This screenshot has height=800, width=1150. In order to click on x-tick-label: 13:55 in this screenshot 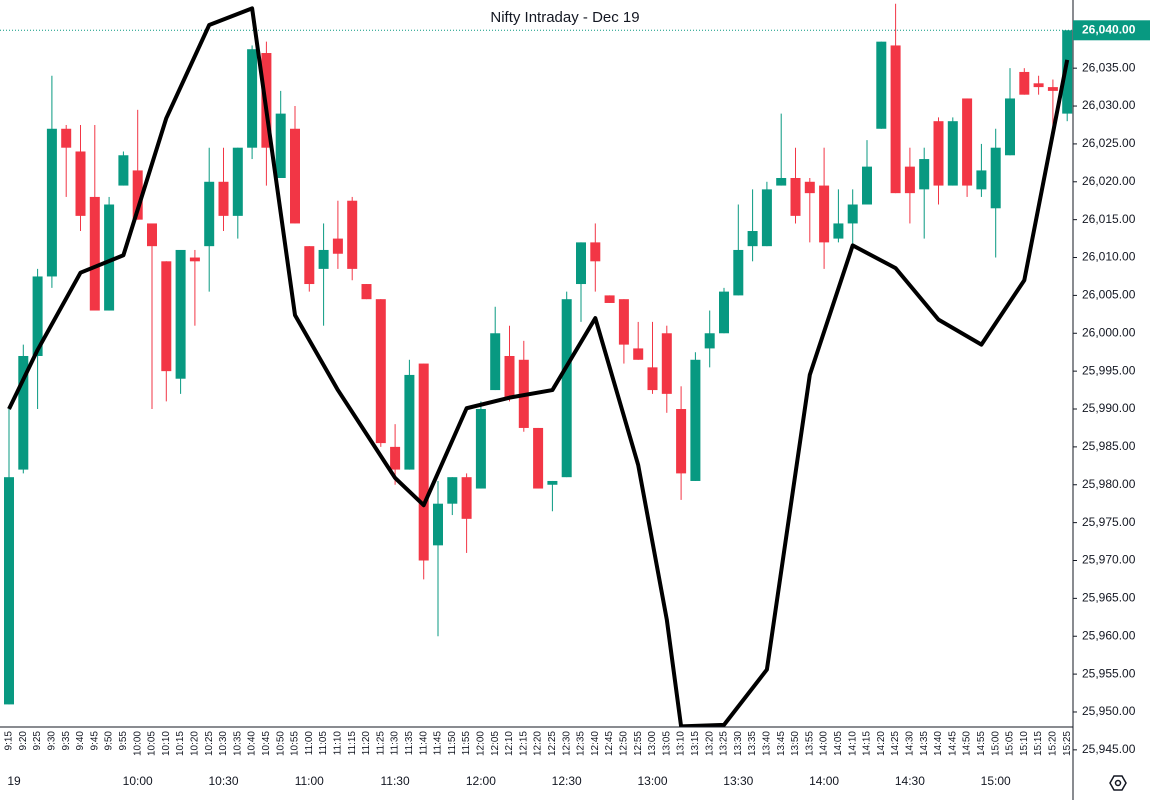, I will do `click(809, 743)`.